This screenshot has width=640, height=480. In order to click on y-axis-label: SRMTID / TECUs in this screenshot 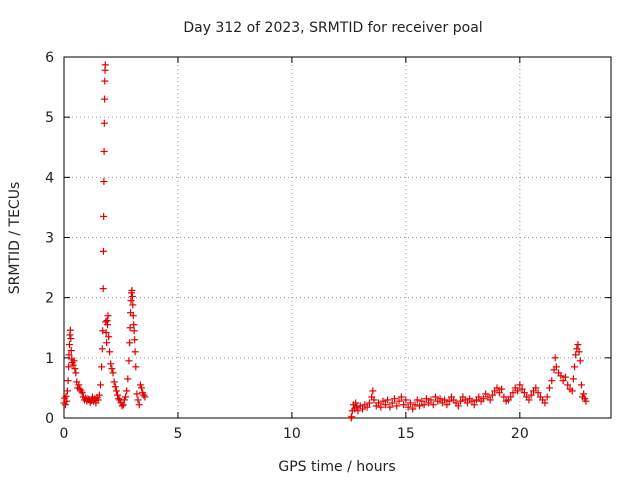, I will do `click(15, 238)`.